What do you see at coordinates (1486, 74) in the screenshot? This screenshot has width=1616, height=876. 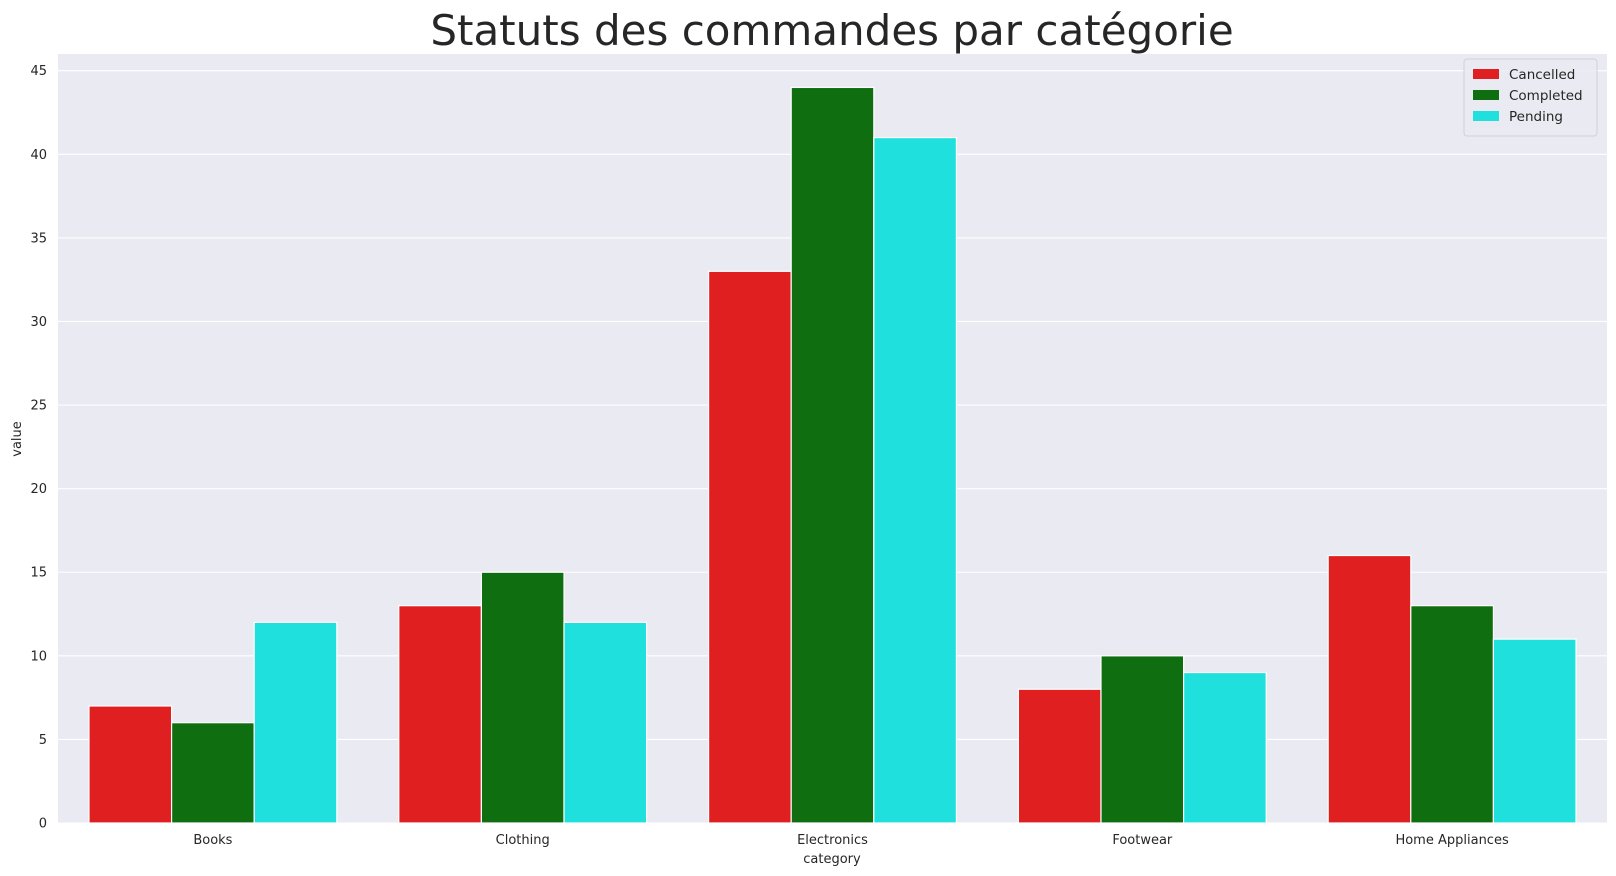 I see `legend-swatch-cancelled` at bounding box center [1486, 74].